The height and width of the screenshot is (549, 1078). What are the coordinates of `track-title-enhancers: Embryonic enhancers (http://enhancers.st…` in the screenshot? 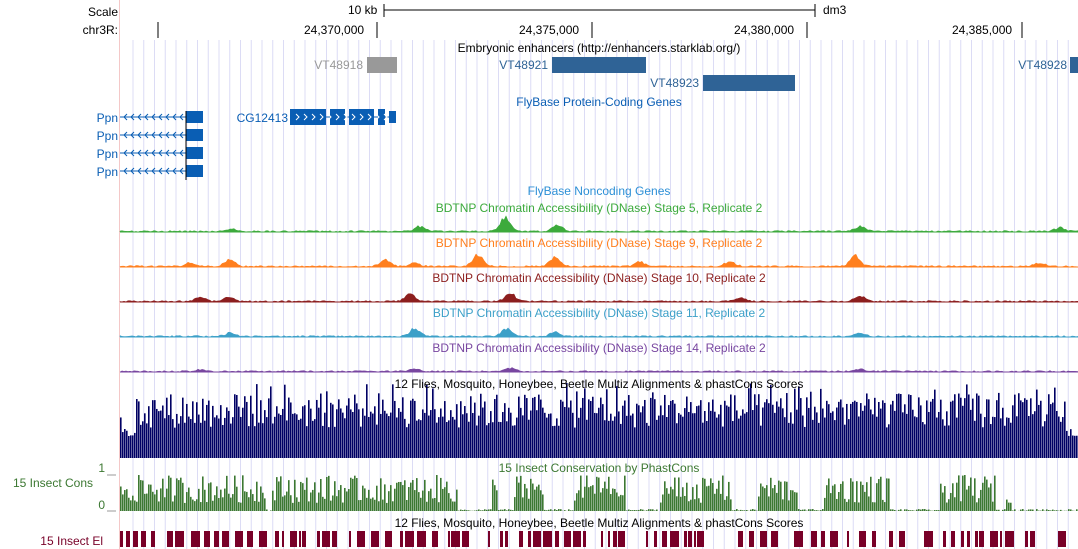 It's located at (599, 48).